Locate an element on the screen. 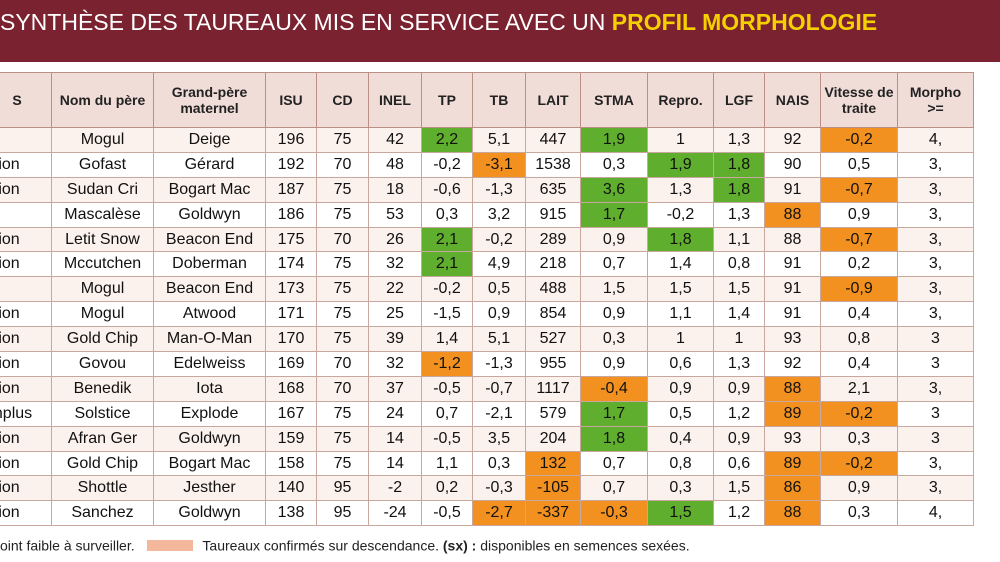  table-cell: 1,2 is located at coordinates (739, 513).